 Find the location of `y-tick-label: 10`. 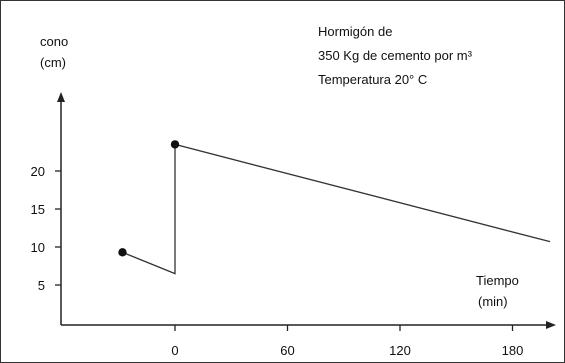

y-tick-label: 10 is located at coordinates (38, 247).